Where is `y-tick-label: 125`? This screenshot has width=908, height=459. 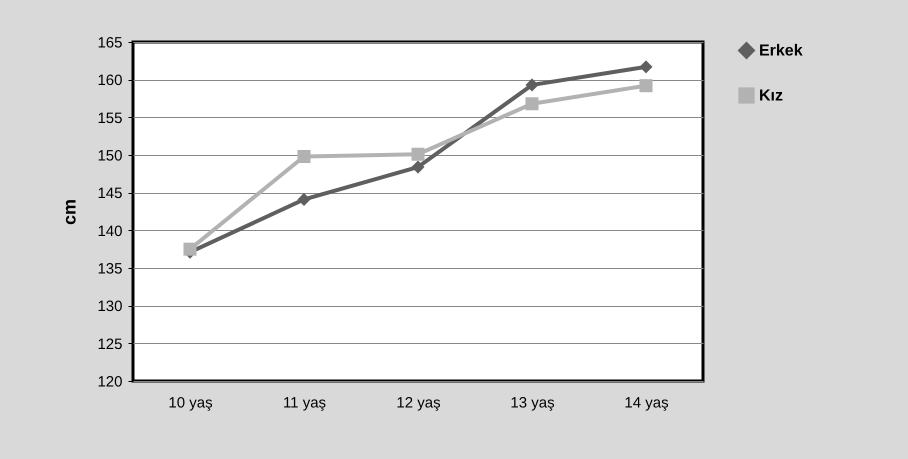
y-tick-label: 125 is located at coordinates (109, 344).